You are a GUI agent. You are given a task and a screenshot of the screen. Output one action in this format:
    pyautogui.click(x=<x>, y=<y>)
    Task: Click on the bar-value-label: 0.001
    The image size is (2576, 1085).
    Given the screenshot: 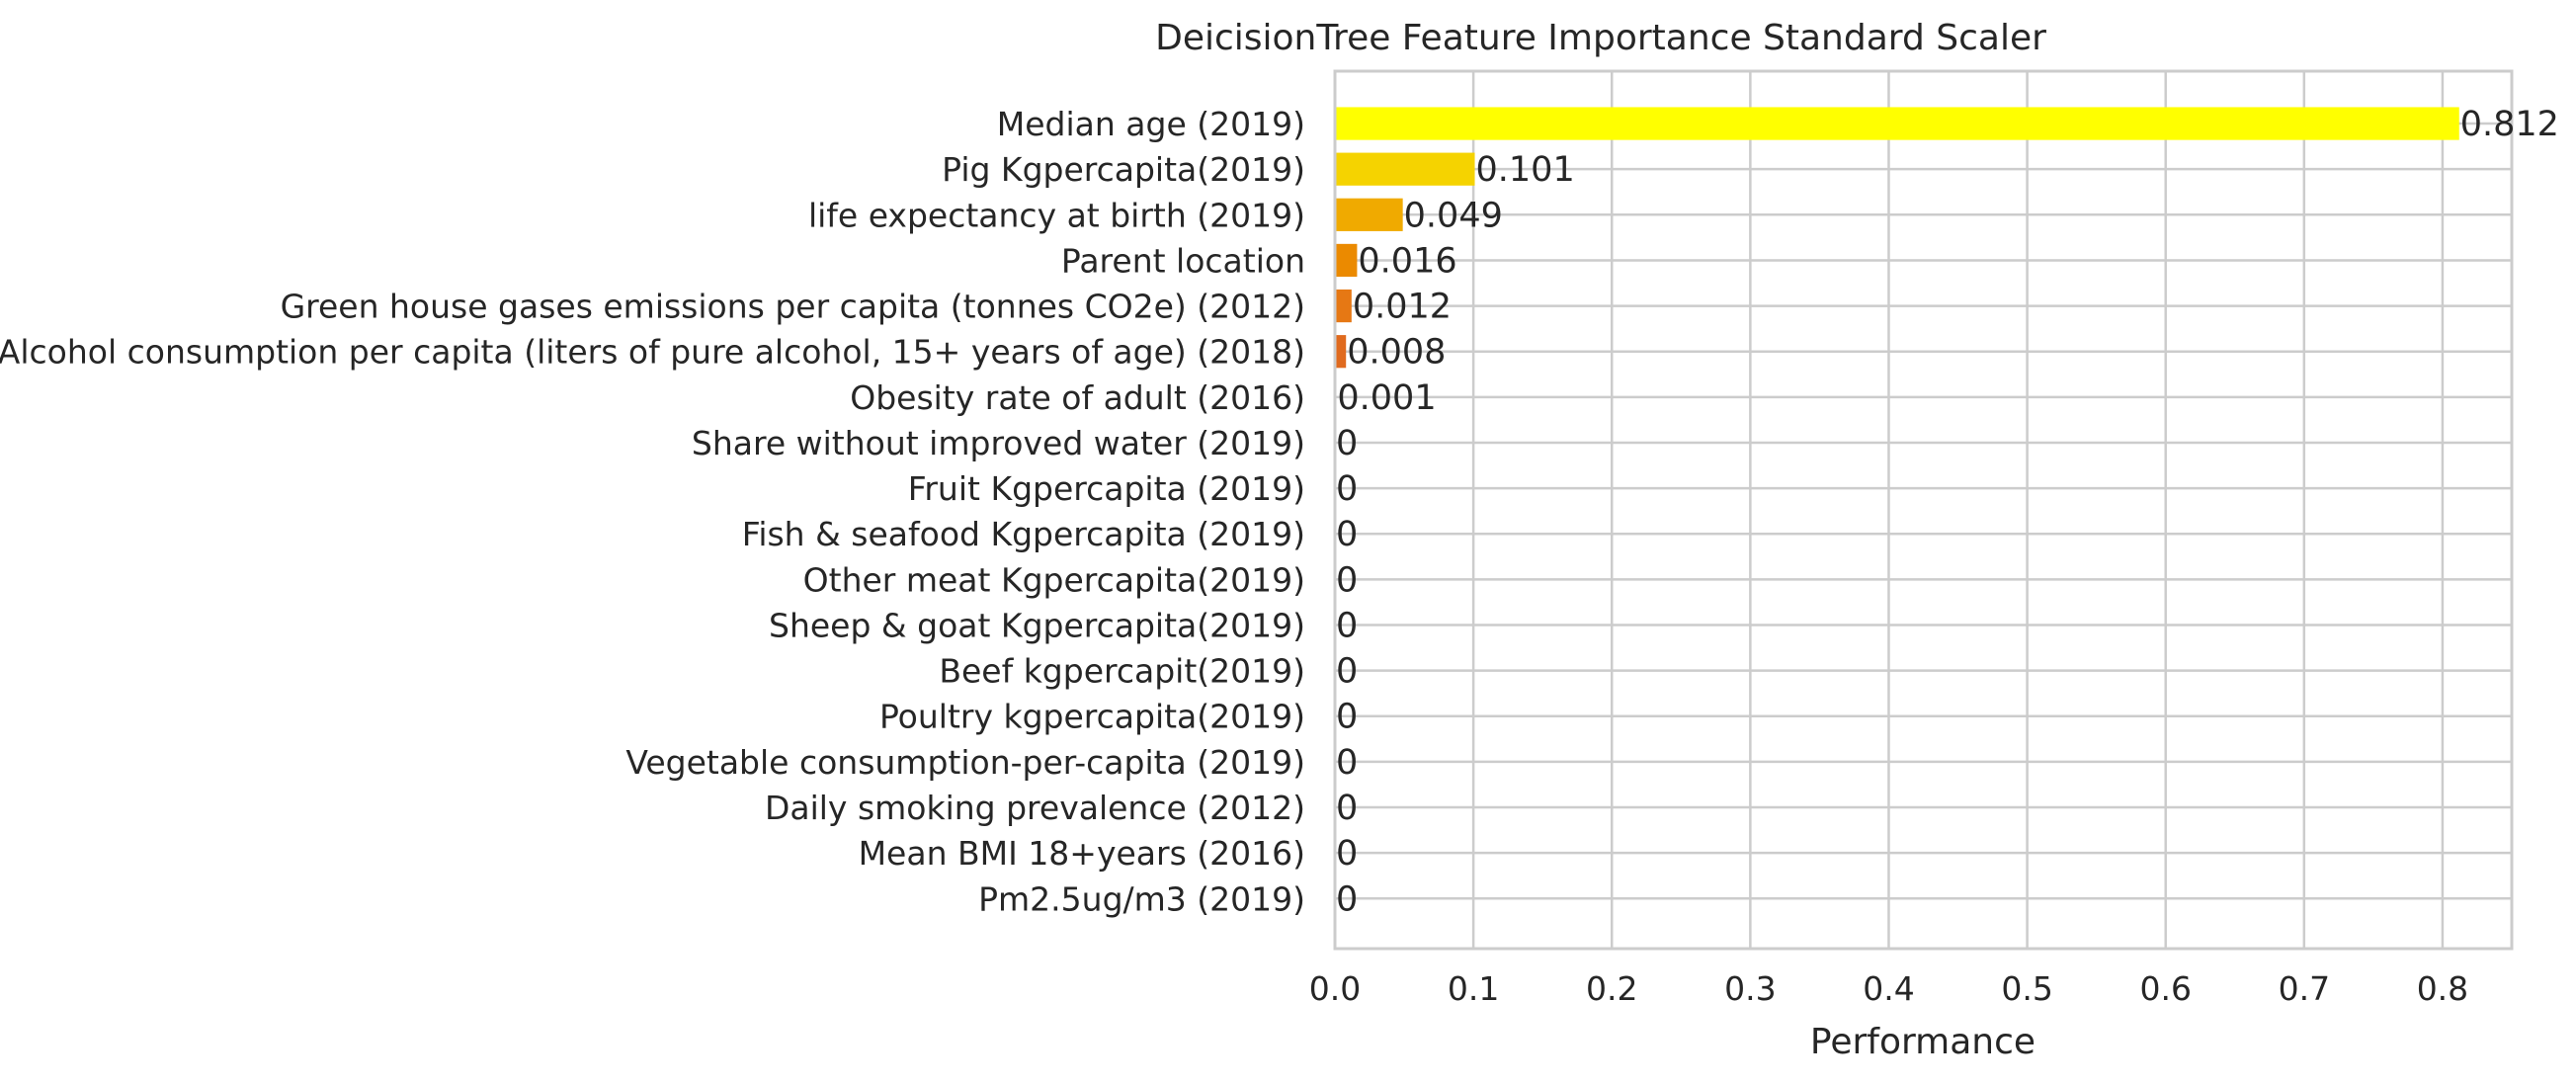 What is the action you would take?
    pyautogui.click(x=1386, y=398)
    